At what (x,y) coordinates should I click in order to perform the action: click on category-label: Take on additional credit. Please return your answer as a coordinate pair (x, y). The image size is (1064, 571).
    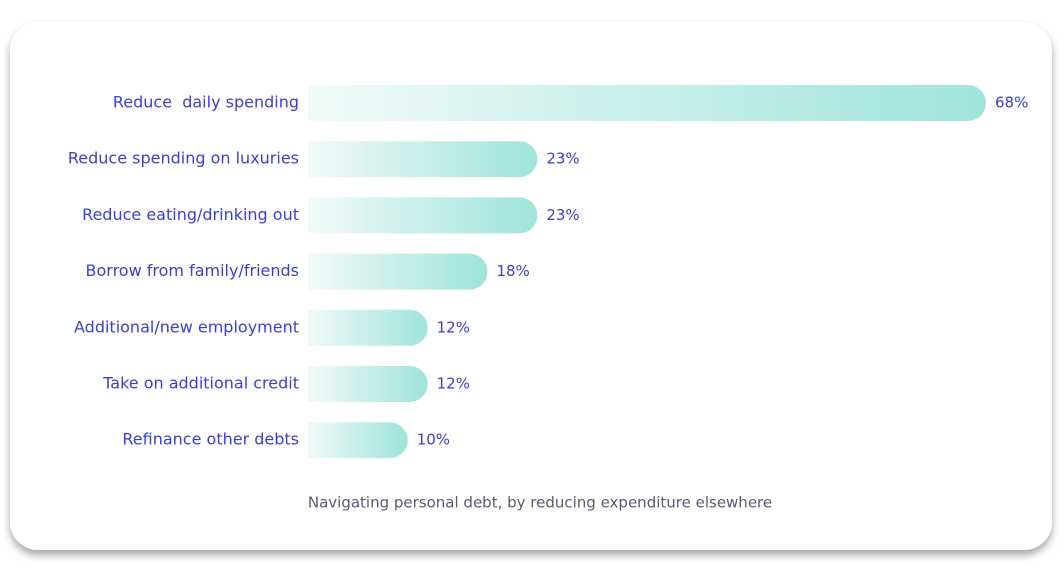
    Looking at the image, I should click on (200, 383).